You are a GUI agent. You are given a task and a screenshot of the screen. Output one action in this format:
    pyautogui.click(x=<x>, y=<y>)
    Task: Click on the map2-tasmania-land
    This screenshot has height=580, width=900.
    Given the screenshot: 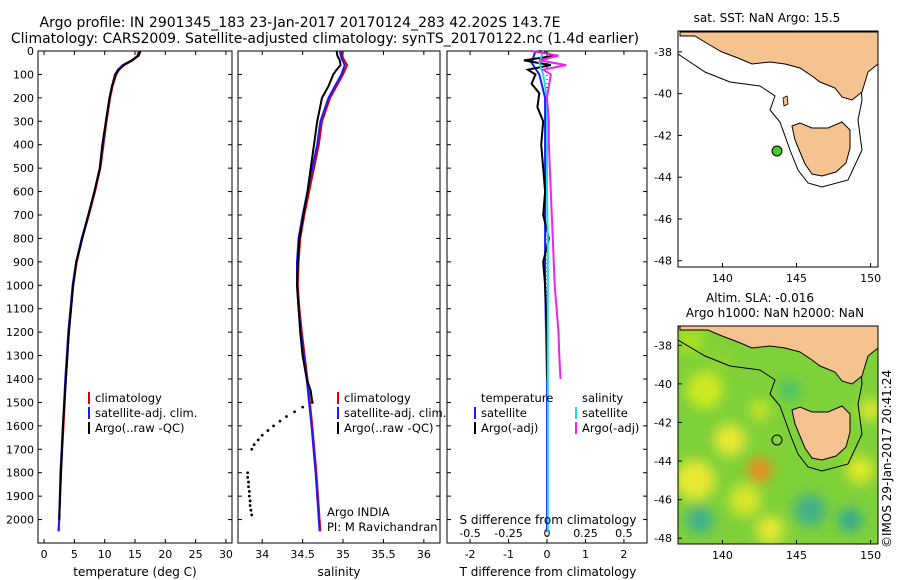 What is the action you would take?
    pyautogui.click(x=821, y=433)
    